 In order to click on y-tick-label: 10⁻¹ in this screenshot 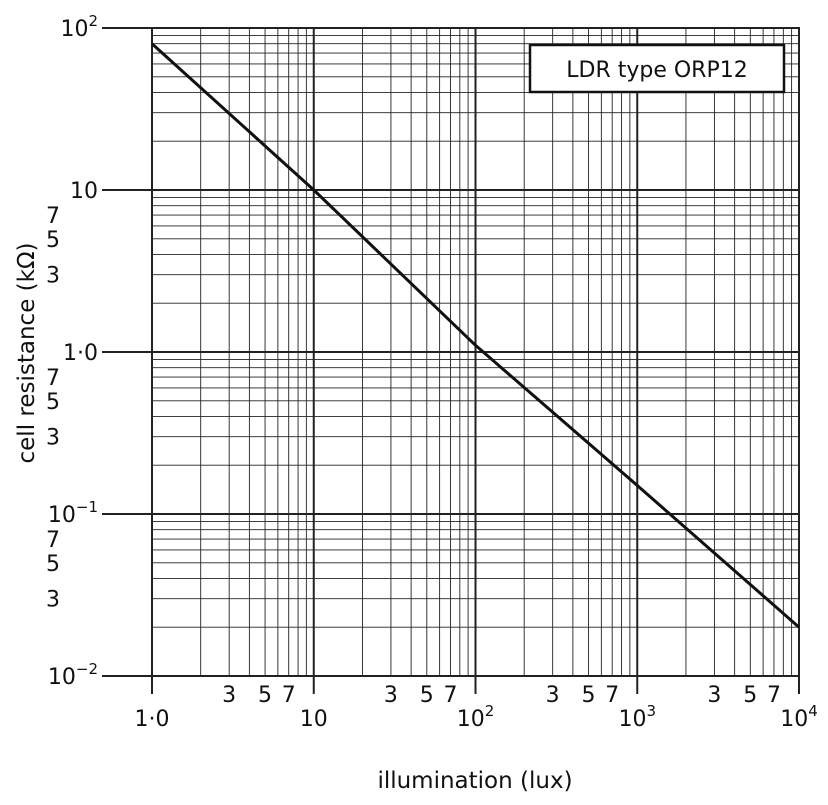, I will do `click(73, 513)`.